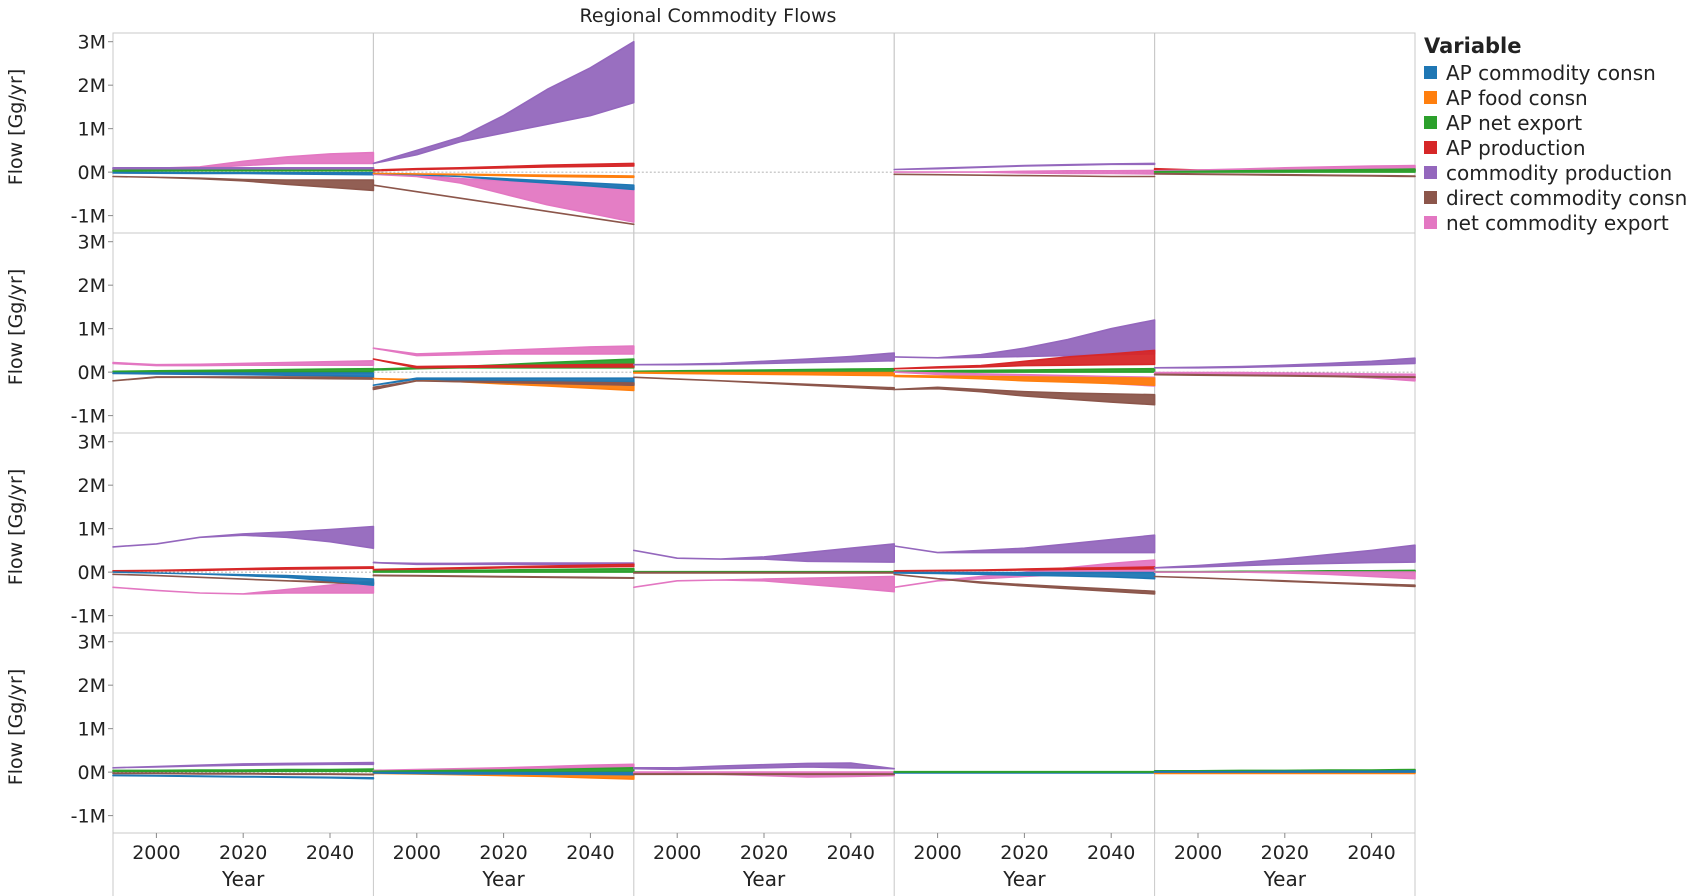 This screenshot has width=1693, height=896. What do you see at coordinates (243, 171) in the screenshot?
I see `panel-r1-c1` at bounding box center [243, 171].